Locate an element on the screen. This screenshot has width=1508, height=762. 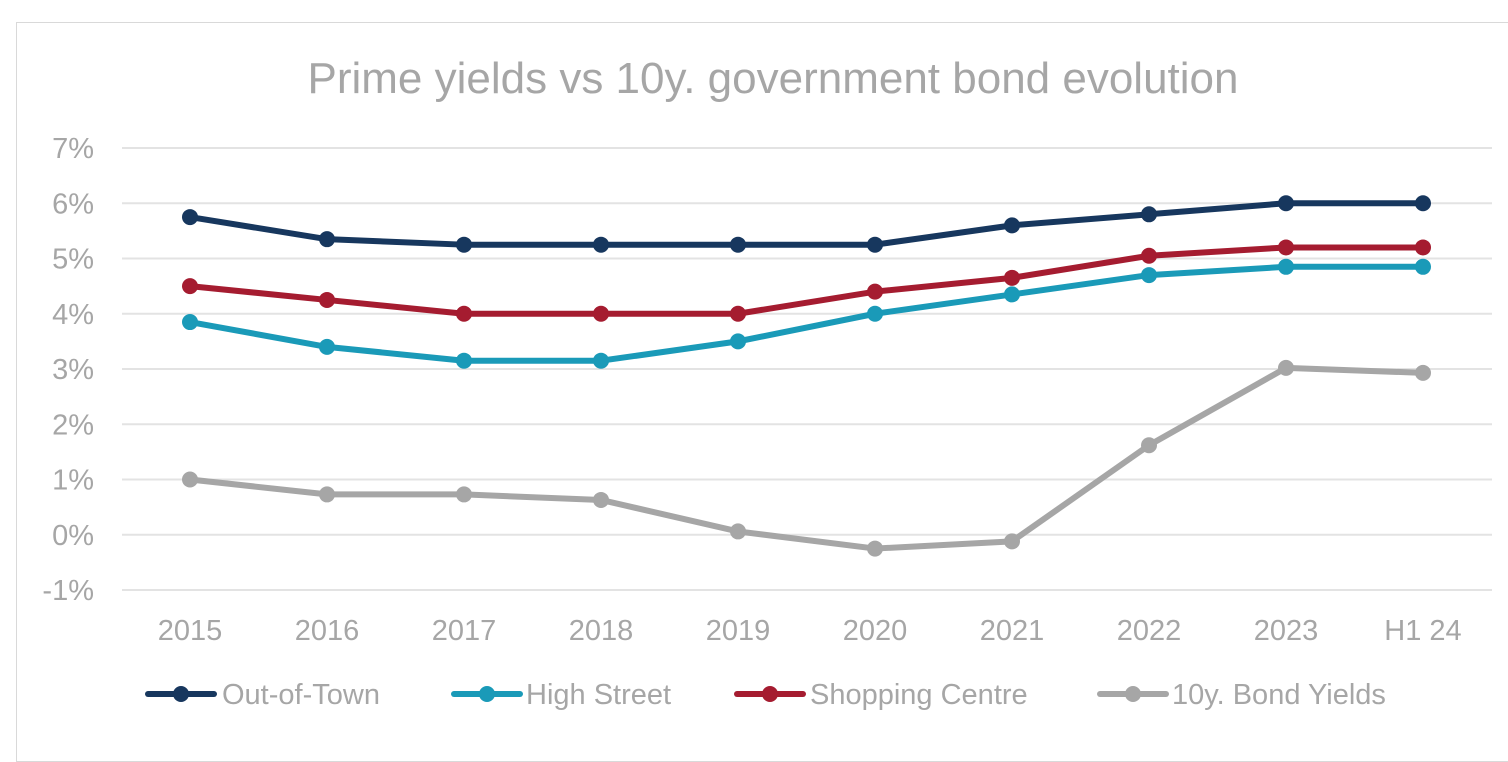
y-tick-label: 4% is located at coordinates (73, 315).